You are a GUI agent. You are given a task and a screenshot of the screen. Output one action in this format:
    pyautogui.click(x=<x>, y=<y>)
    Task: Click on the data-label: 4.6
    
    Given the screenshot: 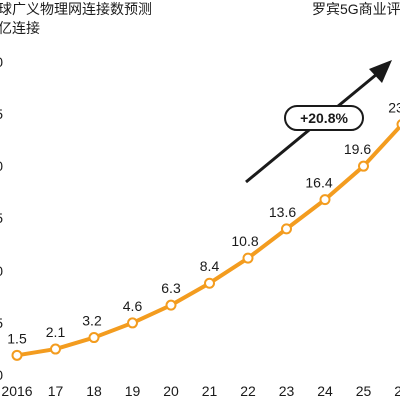 What is the action you would take?
    pyautogui.click(x=133, y=306)
    